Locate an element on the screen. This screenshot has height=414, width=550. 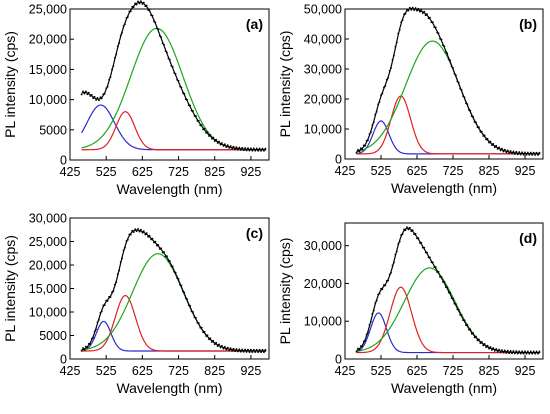
plot-frame is located at coordinates (444, 291).